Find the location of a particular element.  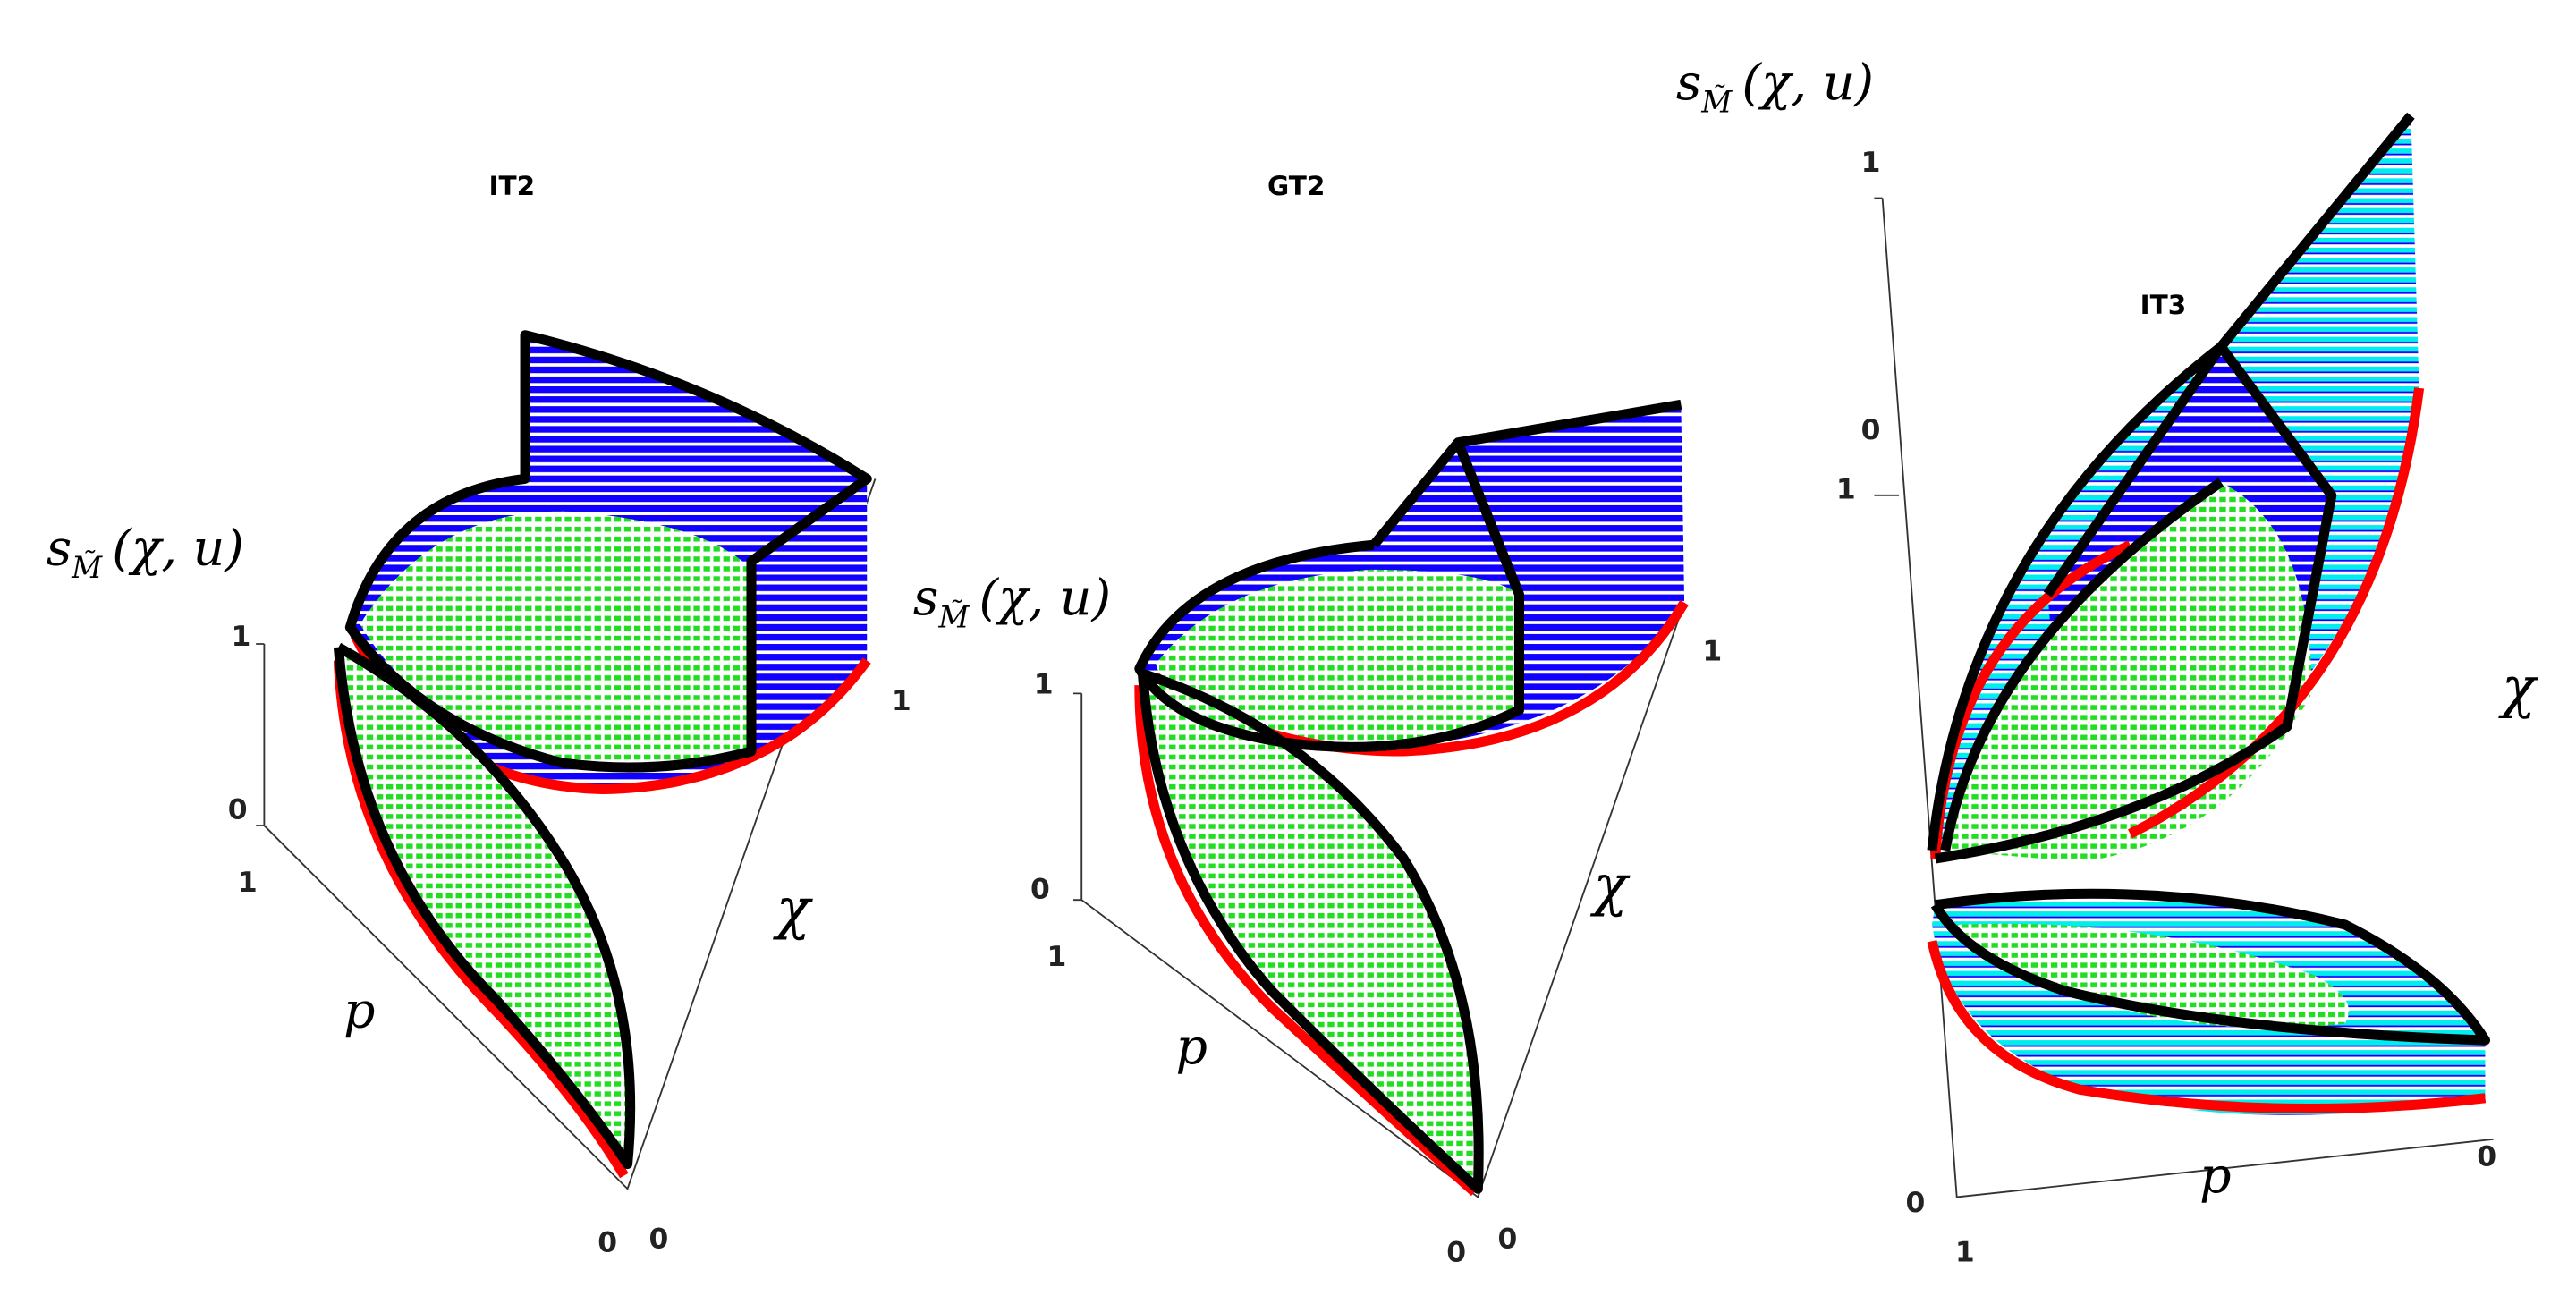

panel-title: IT2 is located at coordinates (511, 186).